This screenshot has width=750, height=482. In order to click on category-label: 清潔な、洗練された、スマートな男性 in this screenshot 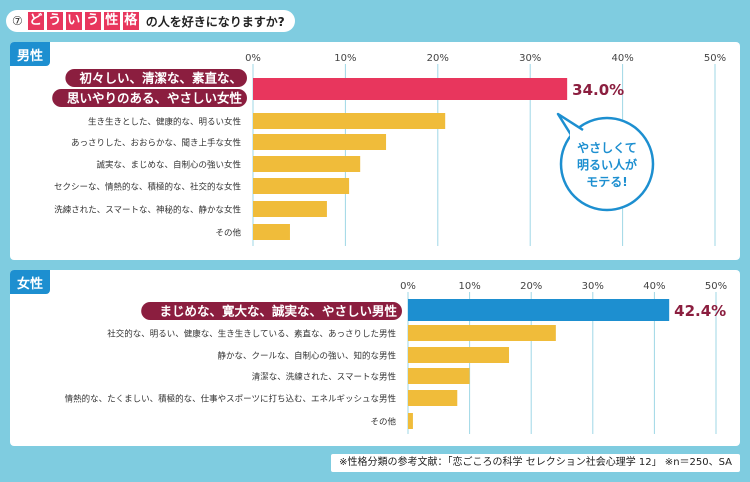, I will do `click(324, 377)`.